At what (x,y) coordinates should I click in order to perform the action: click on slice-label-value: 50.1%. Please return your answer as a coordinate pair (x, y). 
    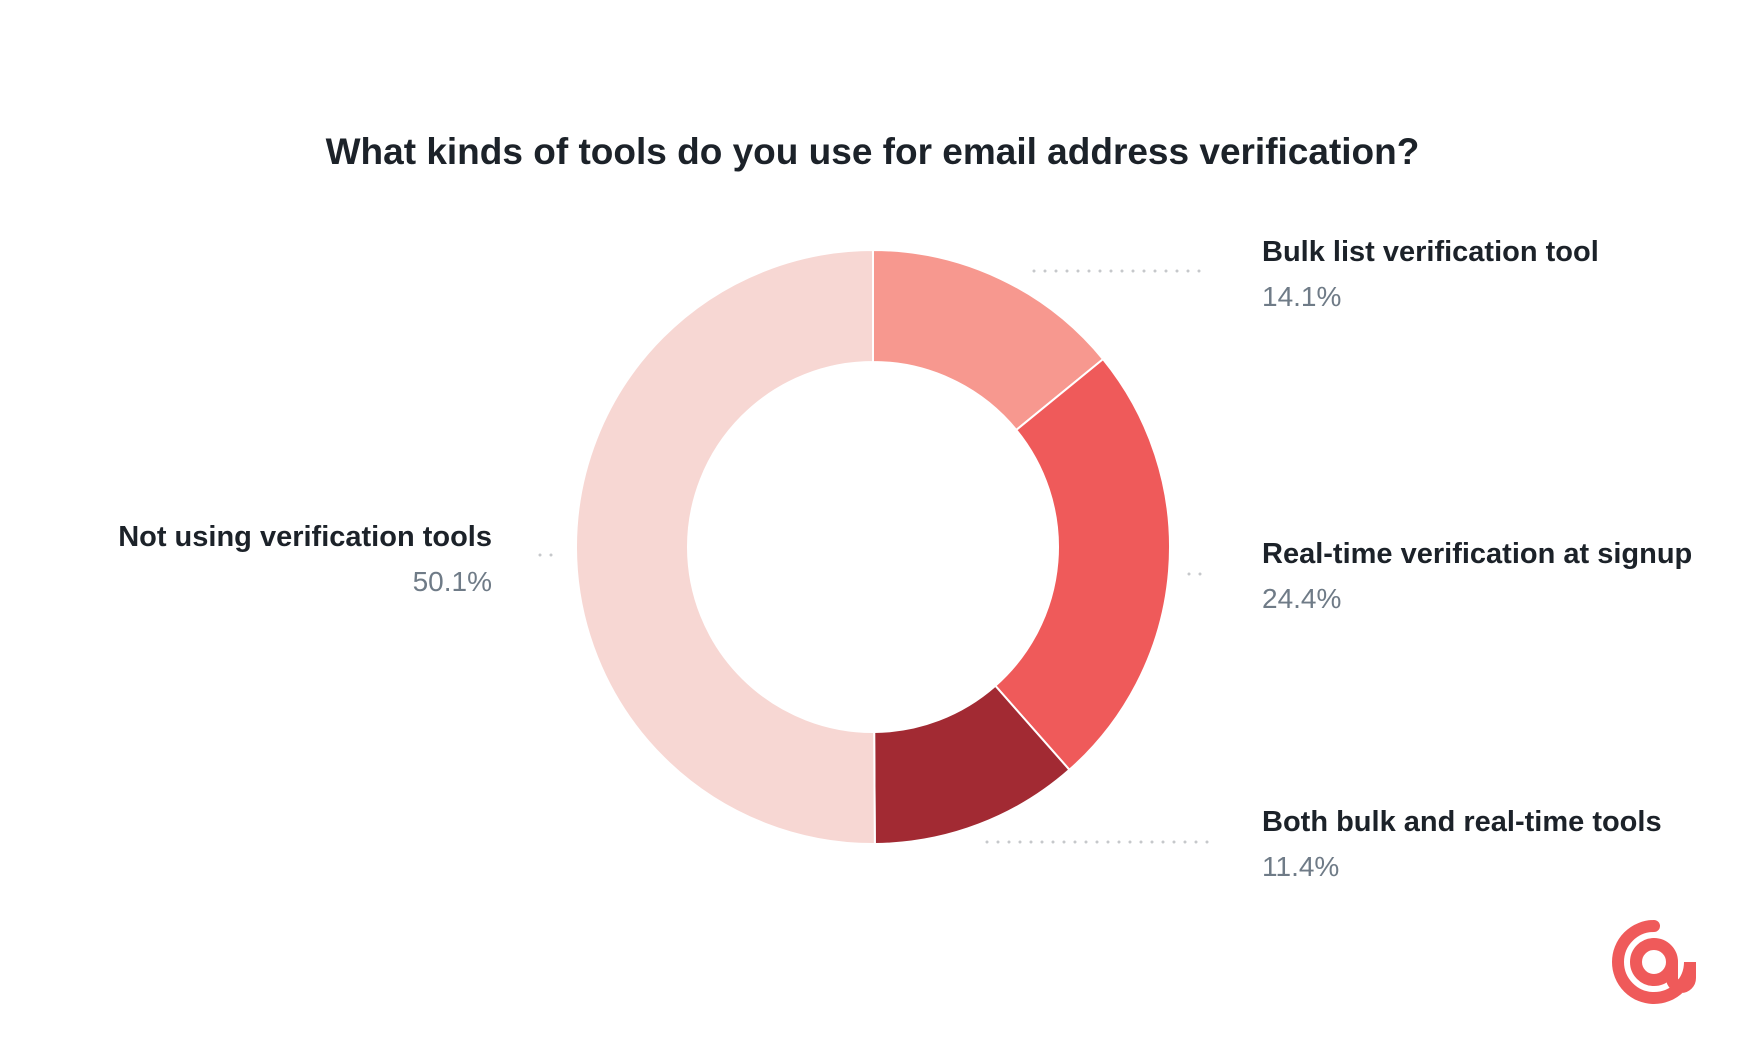
    Looking at the image, I should click on (452, 581).